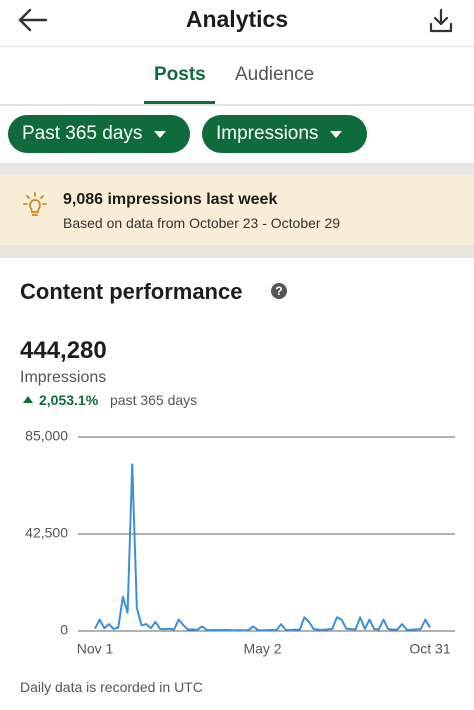  I want to click on bulb-icon, so click(35, 204).